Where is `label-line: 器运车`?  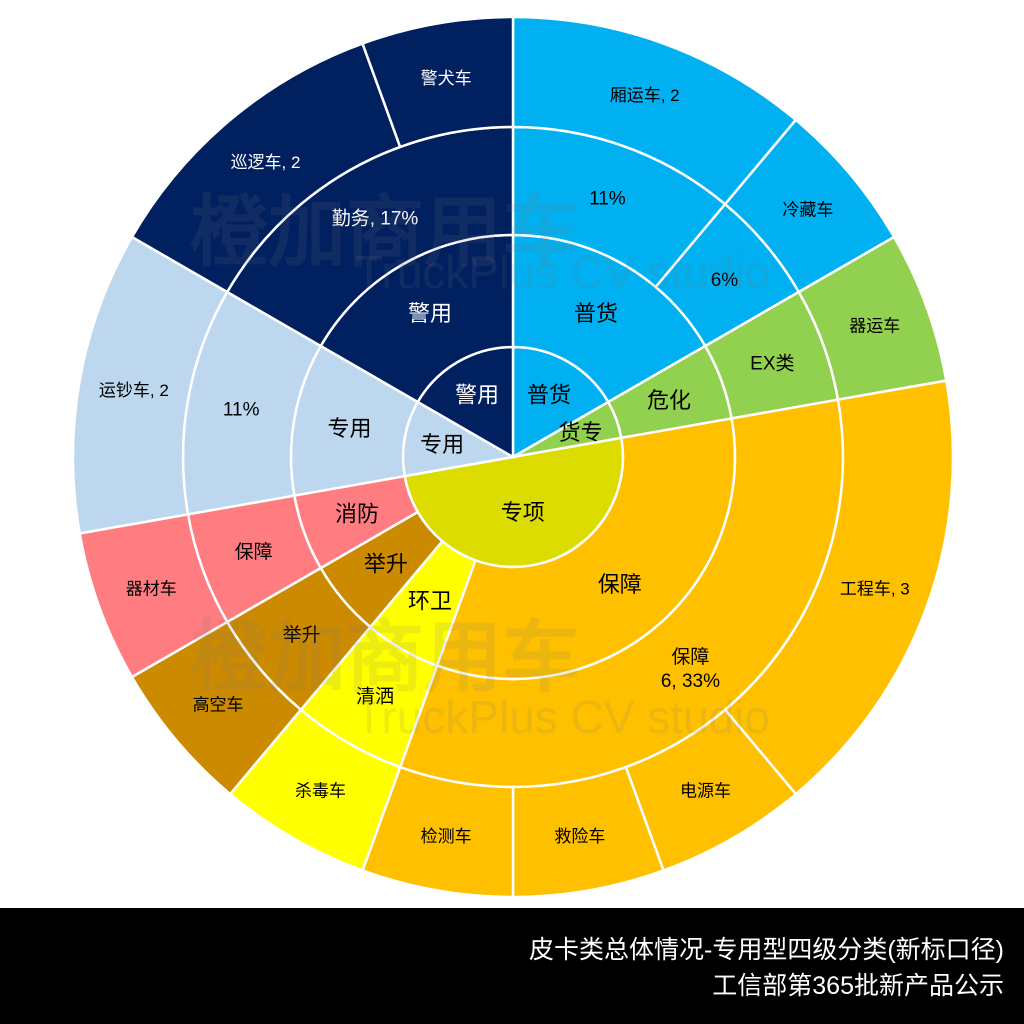
label-line: 器运车 is located at coordinates (874, 325).